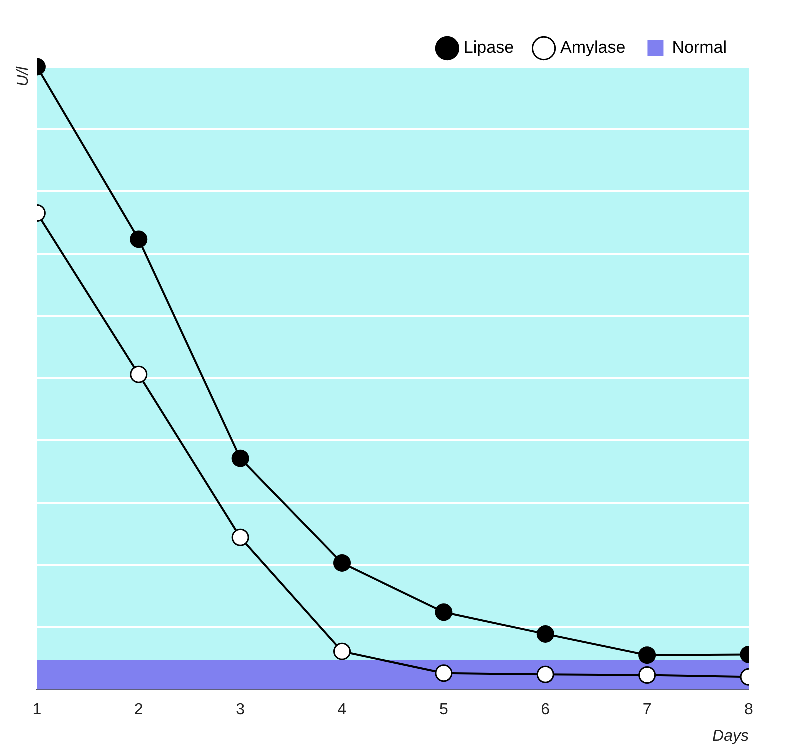 This screenshot has width=787, height=754. I want to click on y-axis-title: U/l, so click(23, 76).